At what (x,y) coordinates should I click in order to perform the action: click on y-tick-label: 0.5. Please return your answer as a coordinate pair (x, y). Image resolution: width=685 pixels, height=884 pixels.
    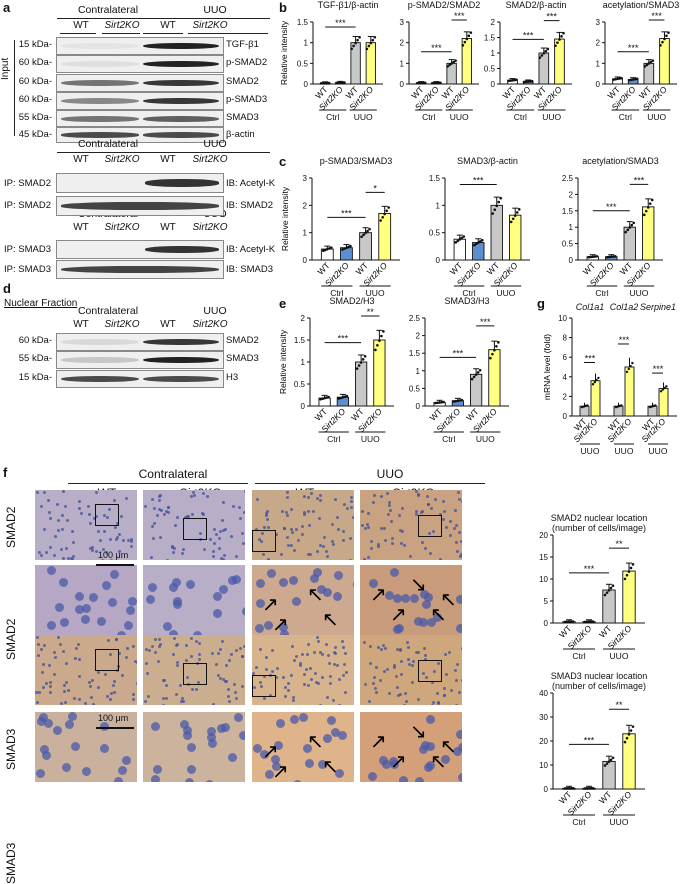
    Looking at the image, I should click on (300, 384).